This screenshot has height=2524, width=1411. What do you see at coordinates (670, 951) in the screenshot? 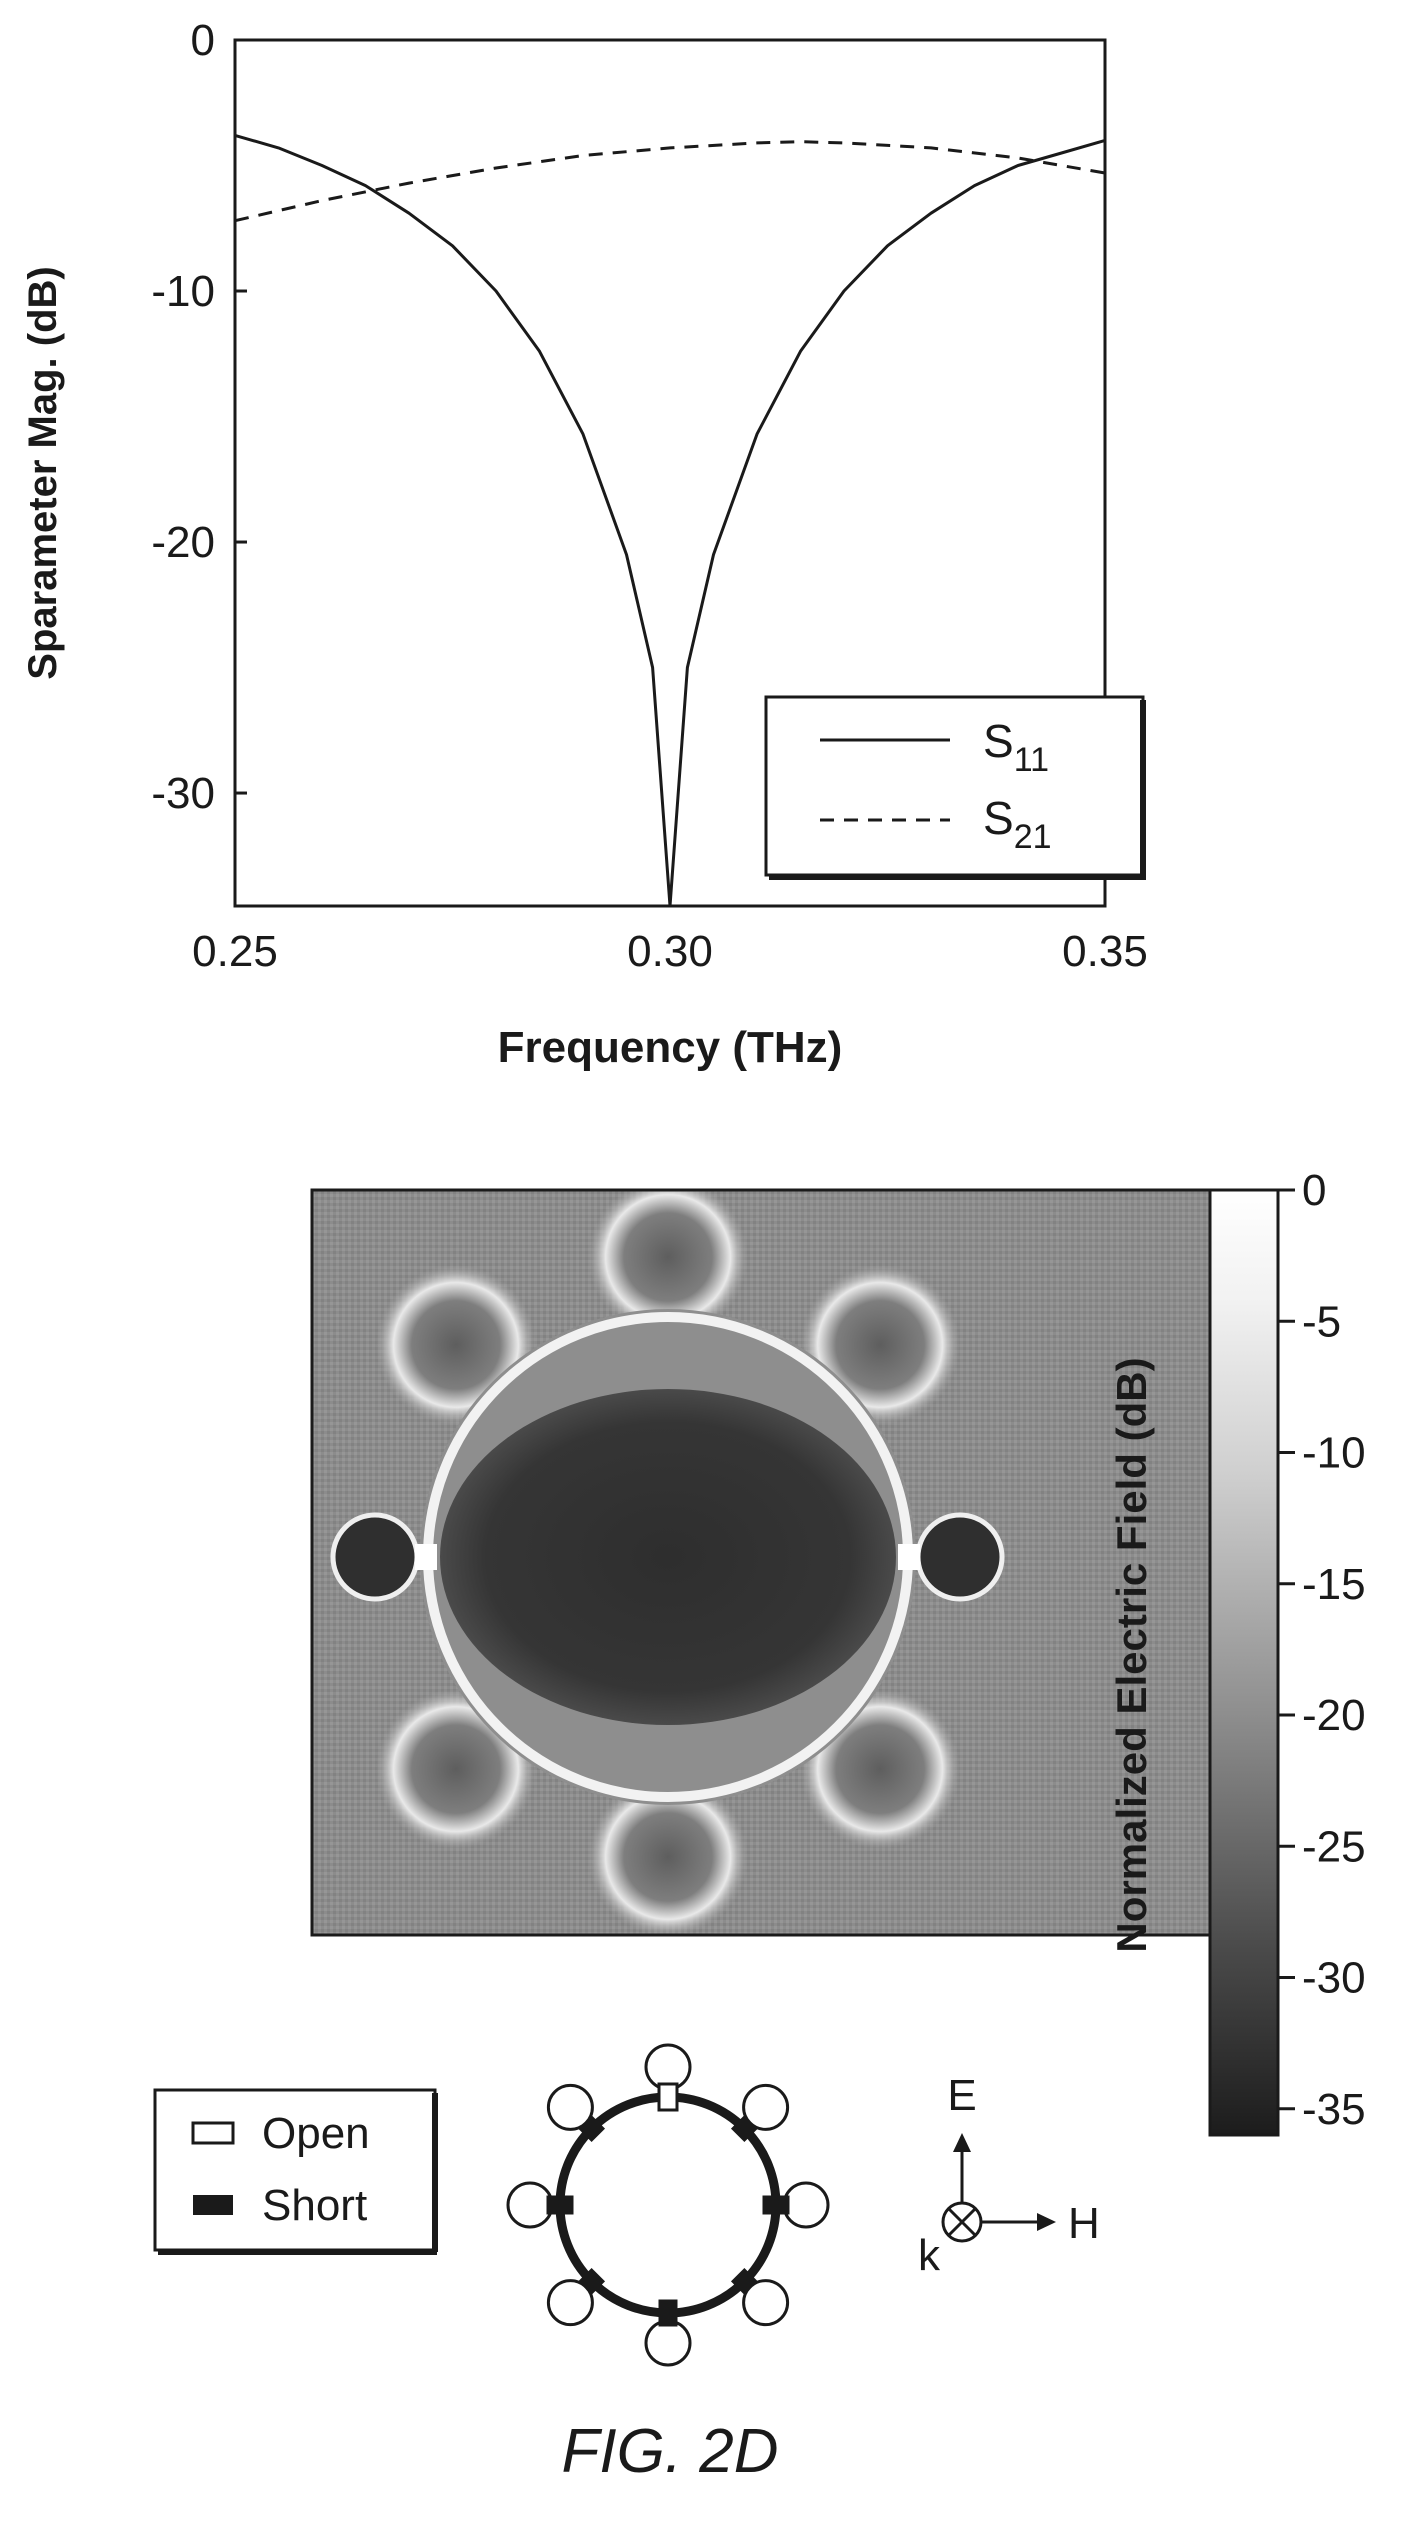
I see `x-tick-label-0.30: 0.30` at bounding box center [670, 951].